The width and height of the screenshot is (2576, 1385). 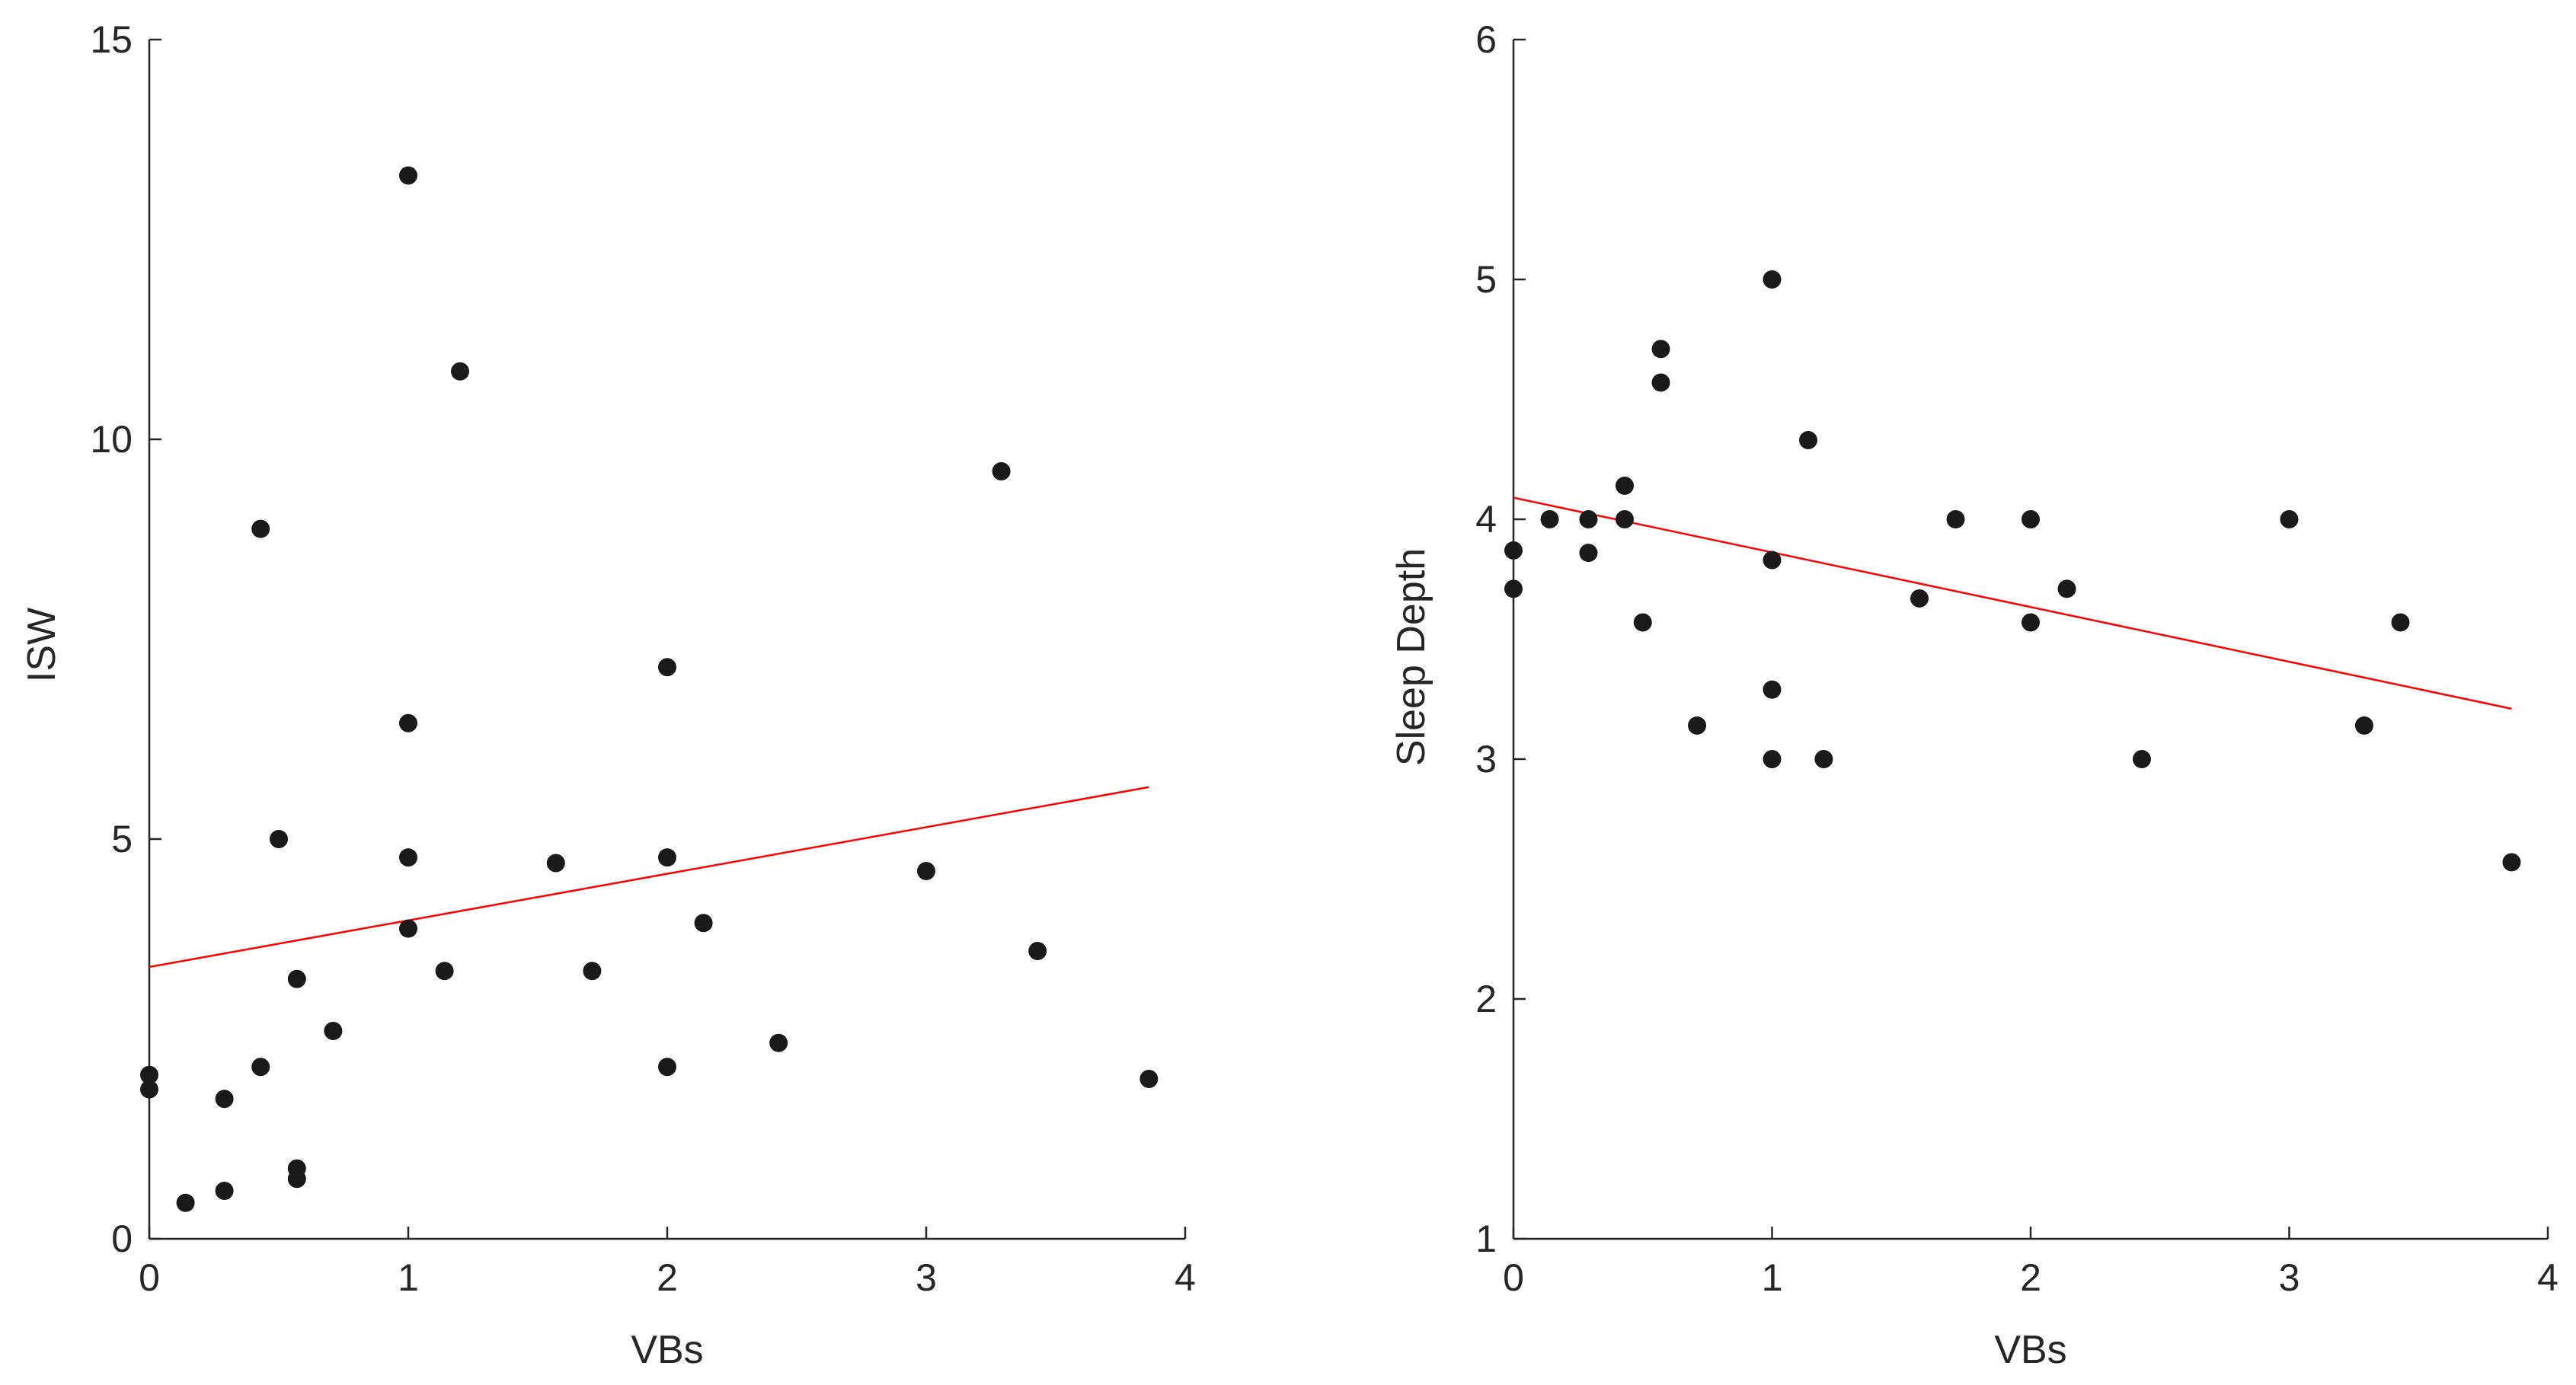 What do you see at coordinates (112, 39) in the screenshot?
I see `y-tick-label: 15` at bounding box center [112, 39].